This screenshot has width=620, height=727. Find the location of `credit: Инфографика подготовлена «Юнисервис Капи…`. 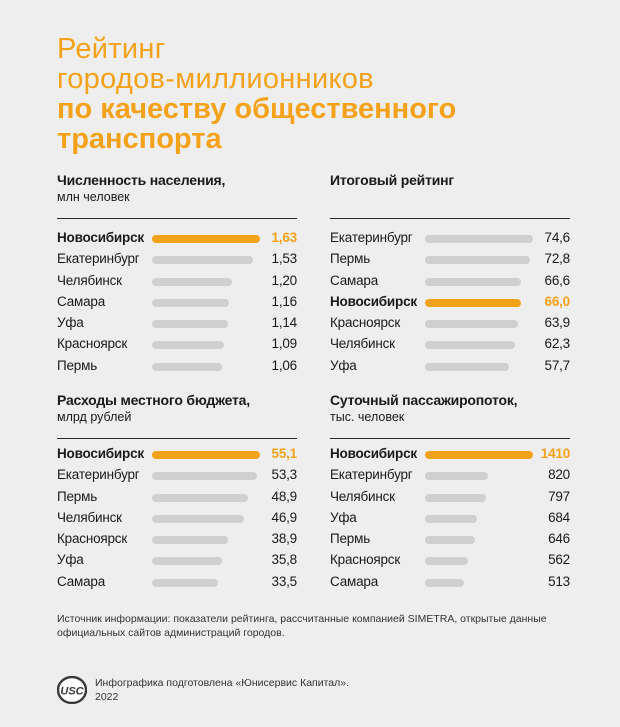

credit: Инфографика подготовлена «Юнисервис Капи… is located at coordinates (255, 690).